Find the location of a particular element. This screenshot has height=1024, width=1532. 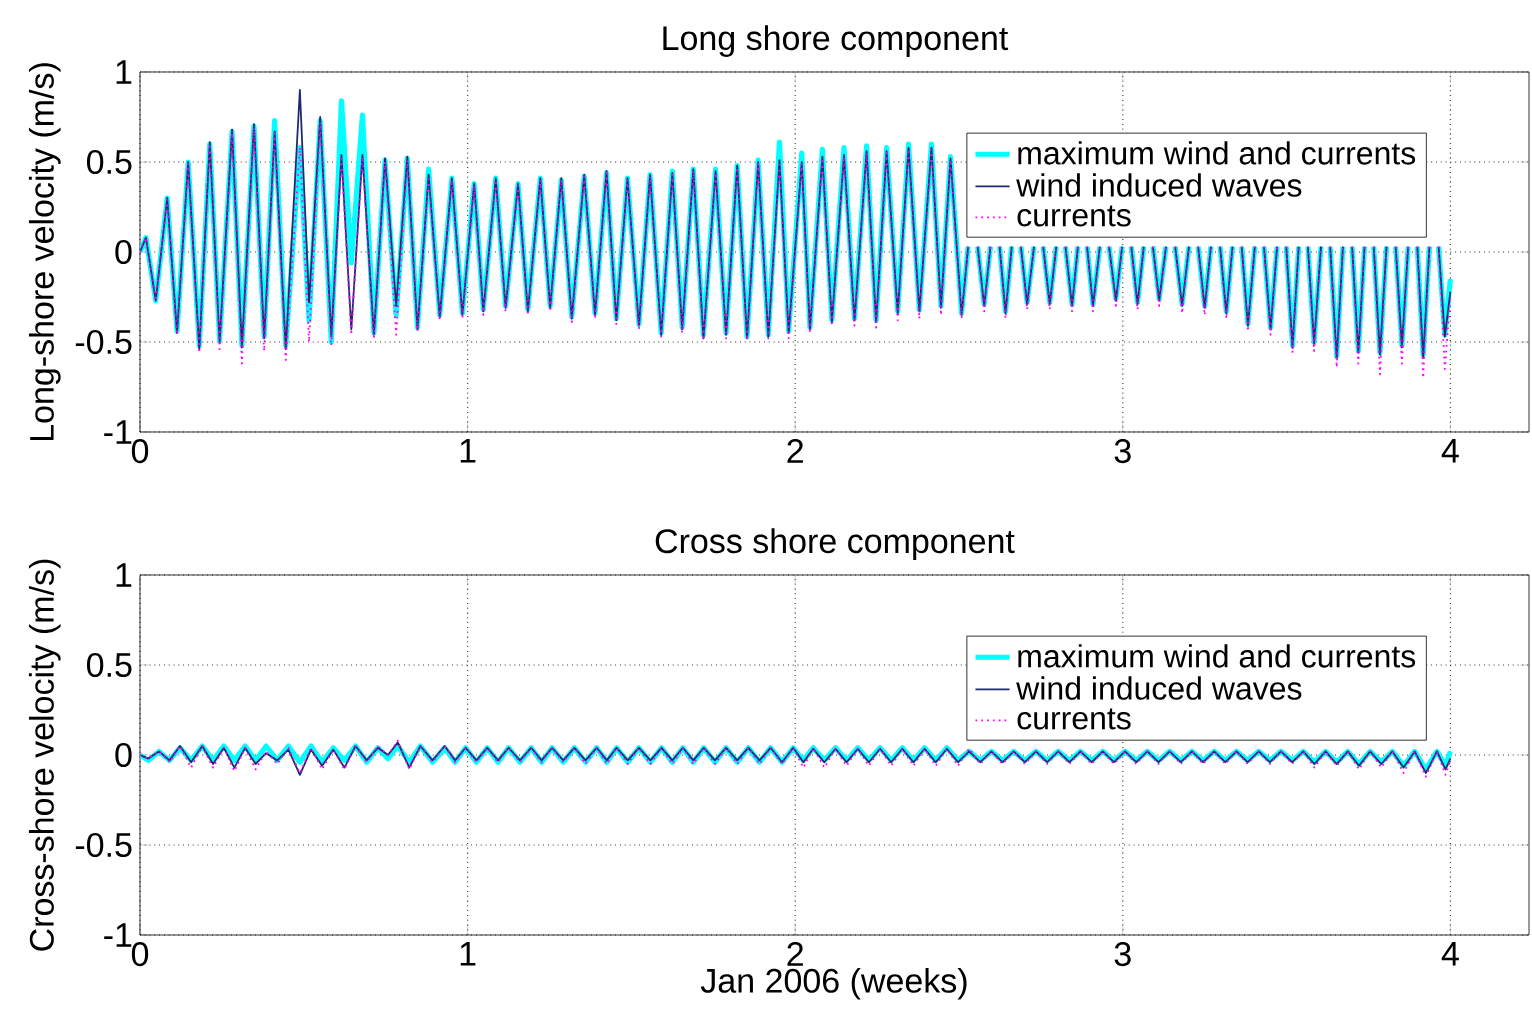

y-axis-title: Cross-shore velocity (m/s) is located at coordinates (44, 755).